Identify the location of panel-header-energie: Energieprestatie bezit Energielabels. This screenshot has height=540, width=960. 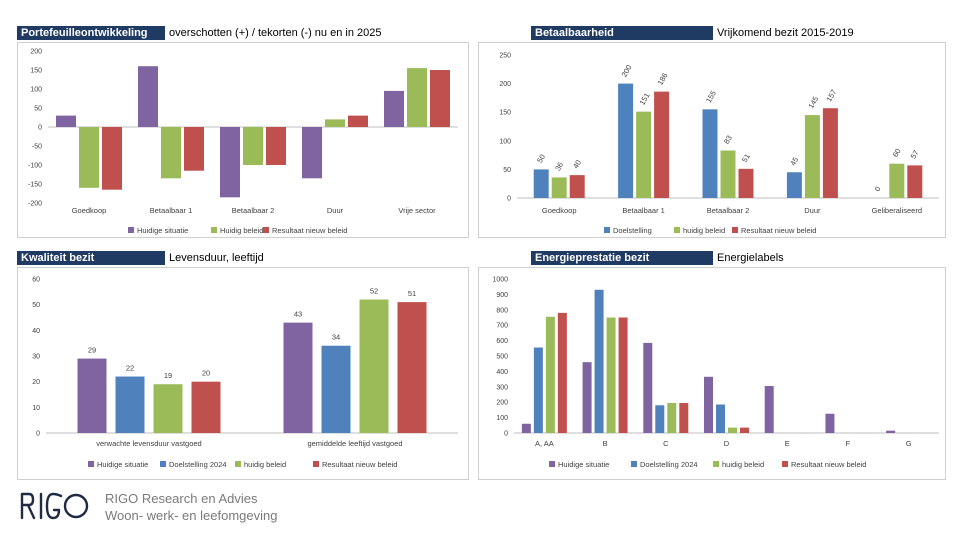
(741, 258).